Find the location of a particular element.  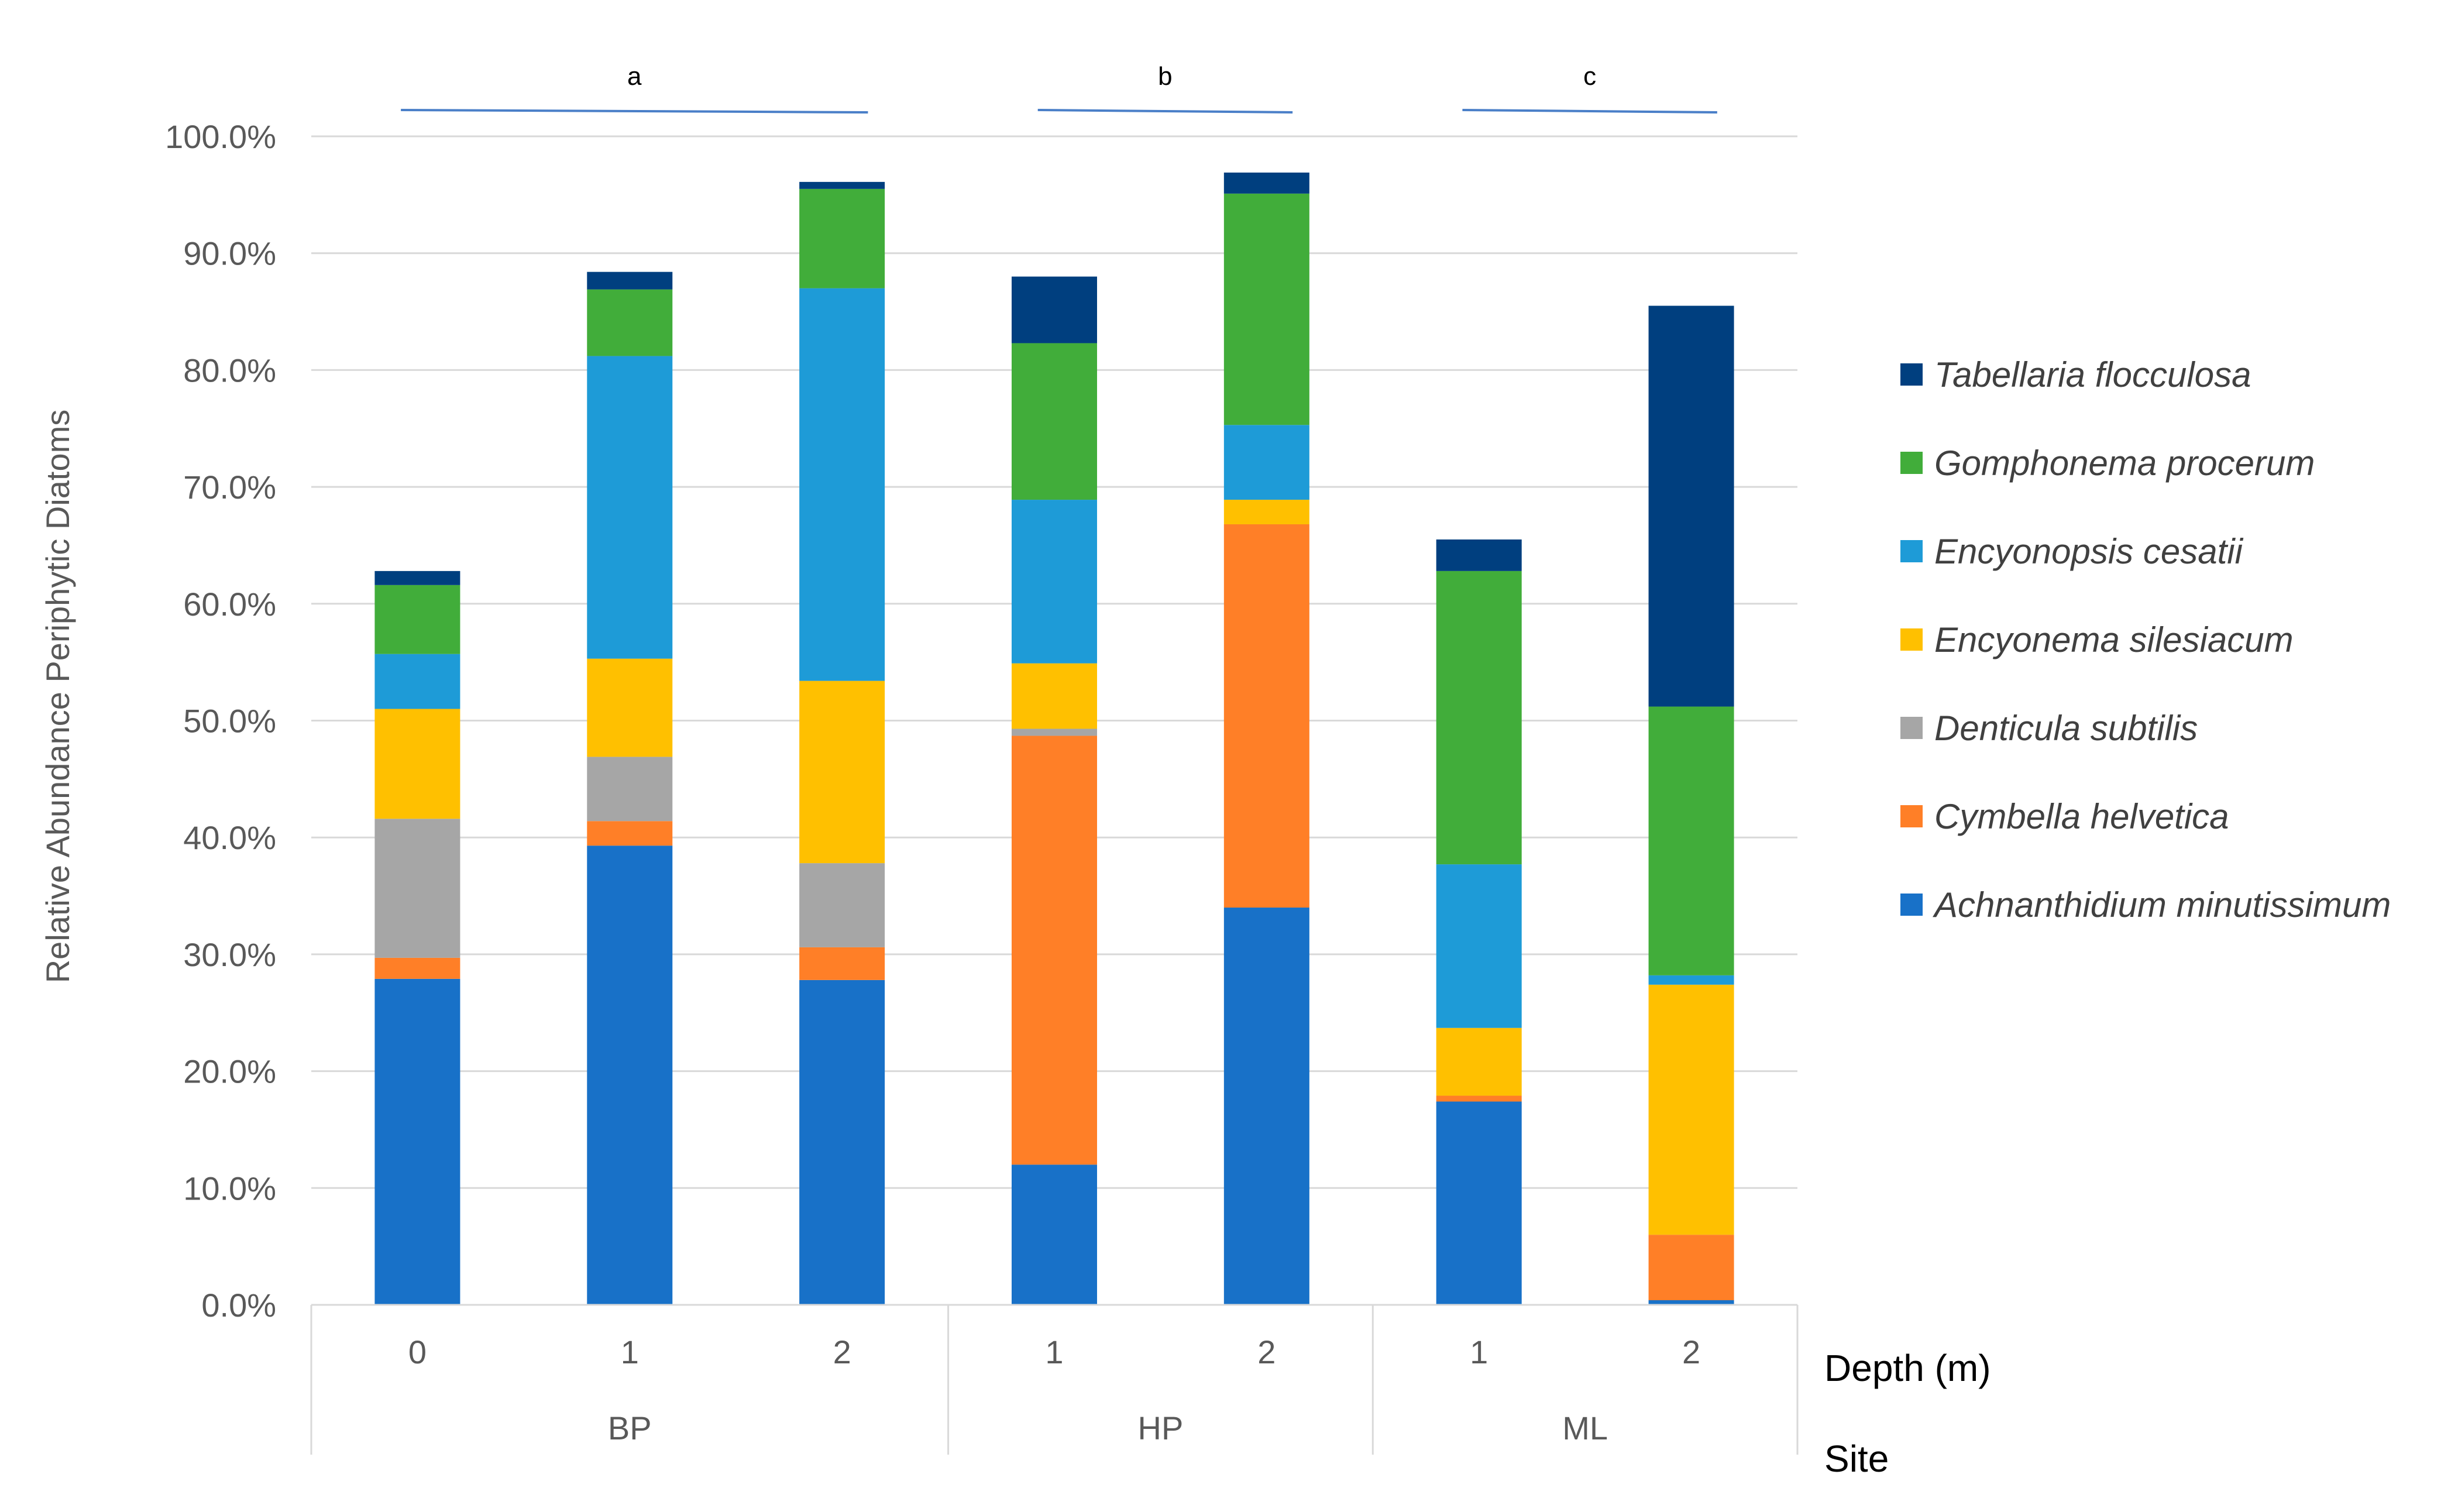

y-tick-label: 100.0% is located at coordinates (220, 136).